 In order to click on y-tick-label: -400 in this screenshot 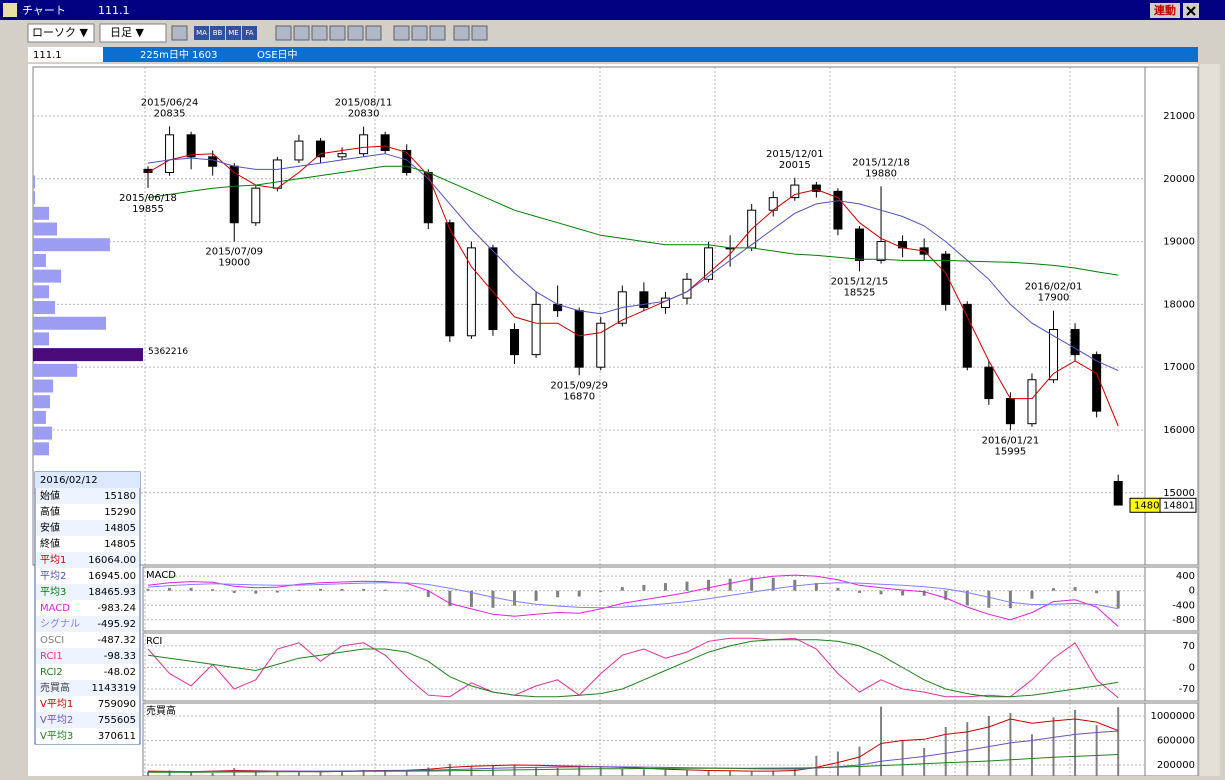, I will do `click(1183, 605)`.